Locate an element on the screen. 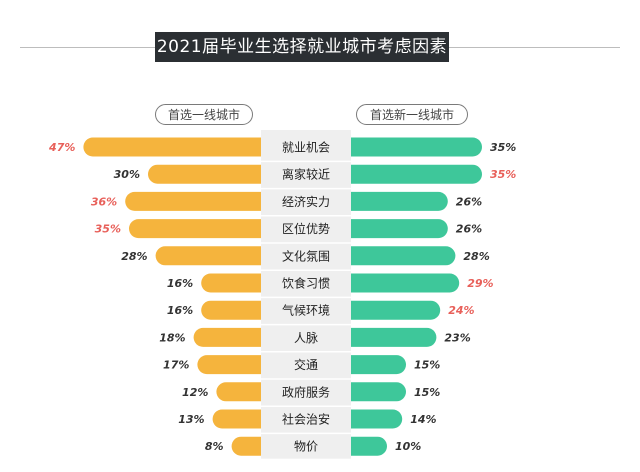  right-value-label-10: 15% is located at coordinates (427, 392).